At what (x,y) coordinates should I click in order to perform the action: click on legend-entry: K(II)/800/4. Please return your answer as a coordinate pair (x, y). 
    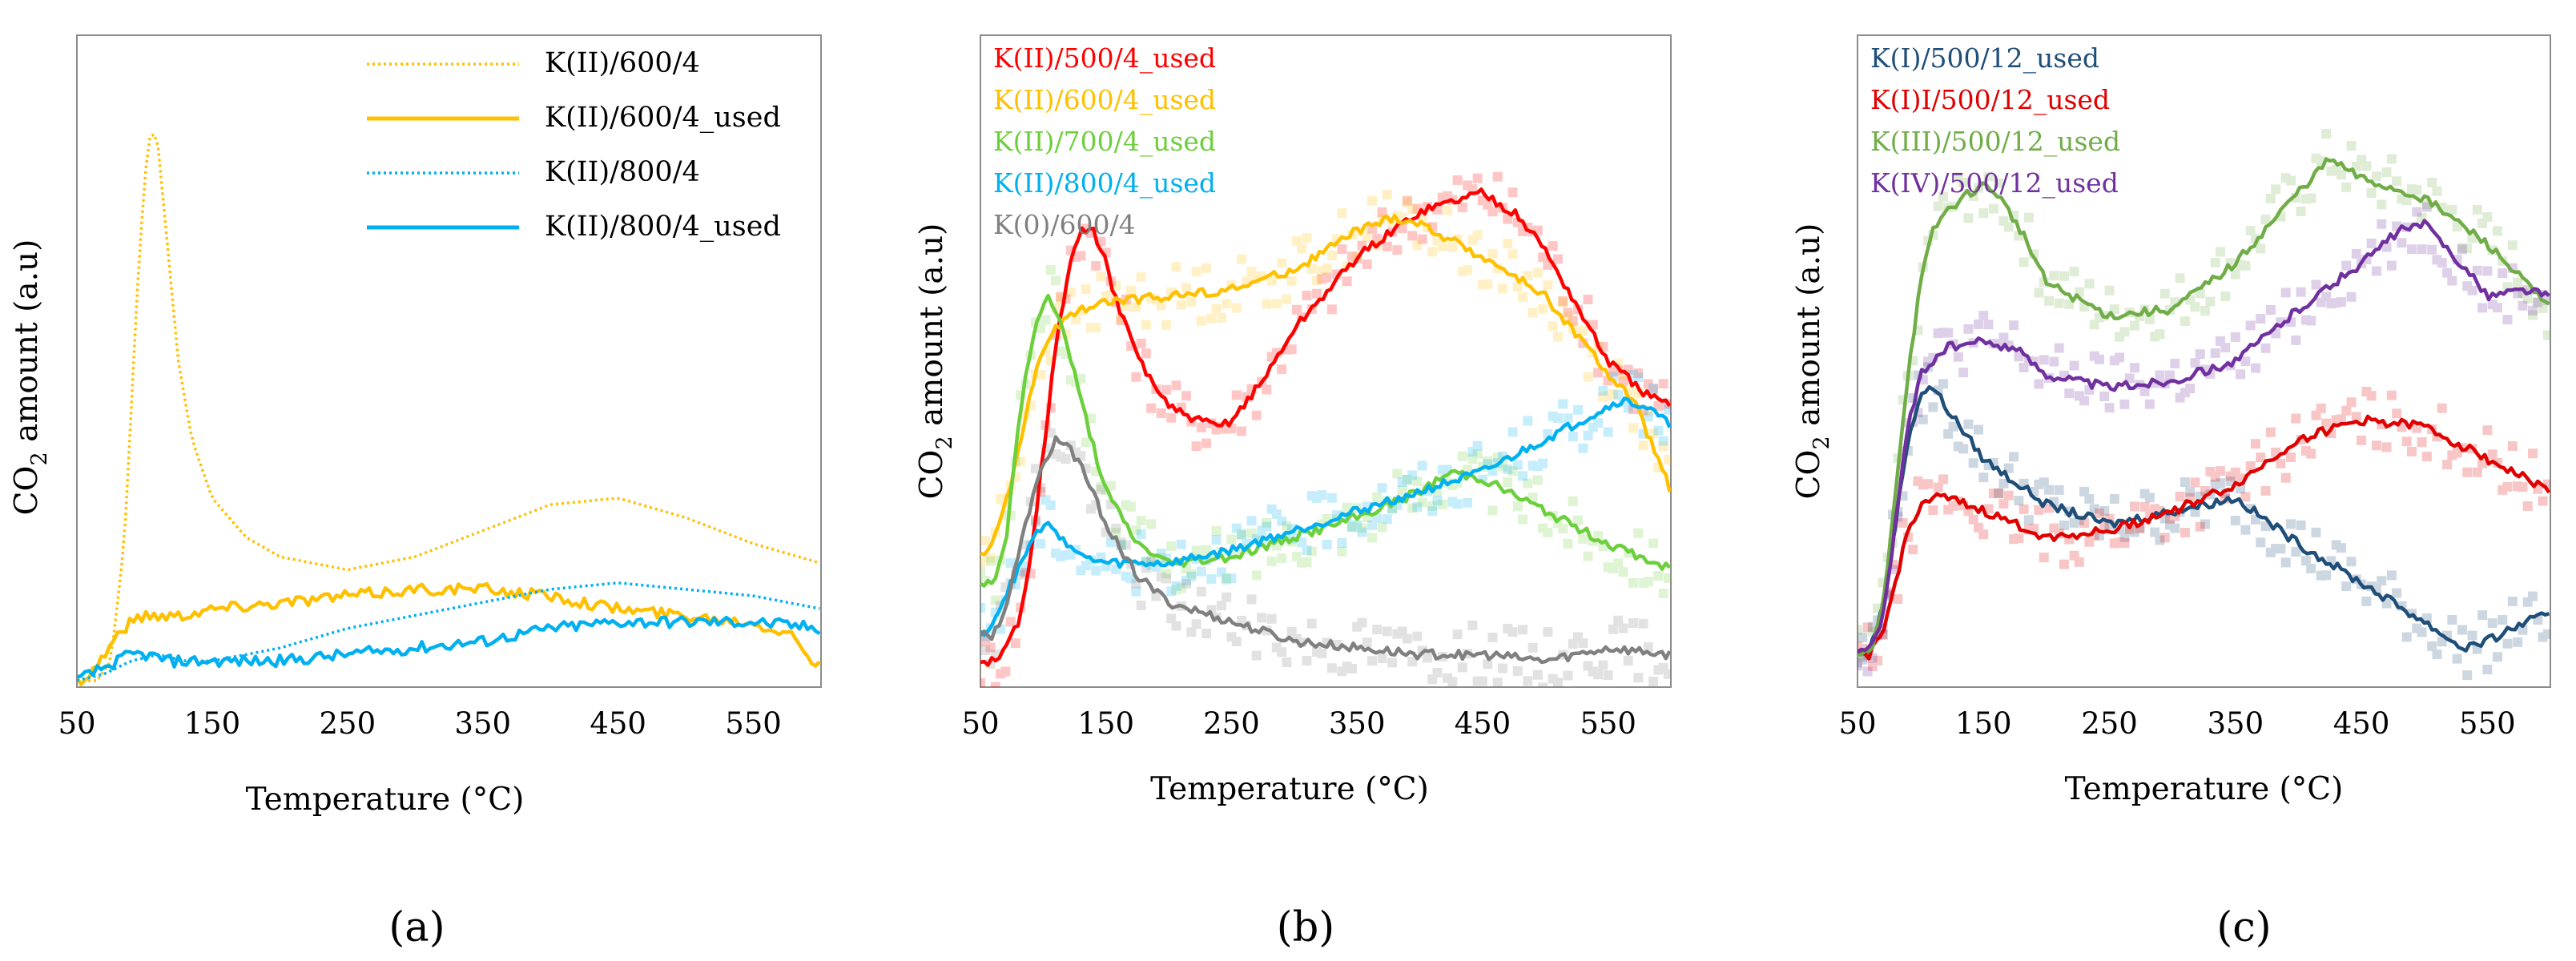
    Looking at the image, I should click on (622, 172).